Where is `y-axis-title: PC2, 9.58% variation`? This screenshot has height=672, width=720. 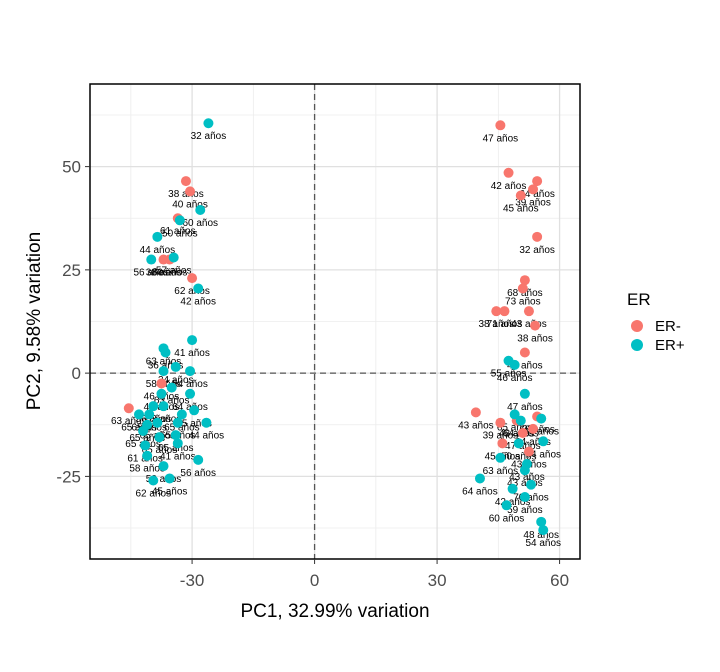 y-axis-title: PC2, 9.58% variation is located at coordinates (34, 321).